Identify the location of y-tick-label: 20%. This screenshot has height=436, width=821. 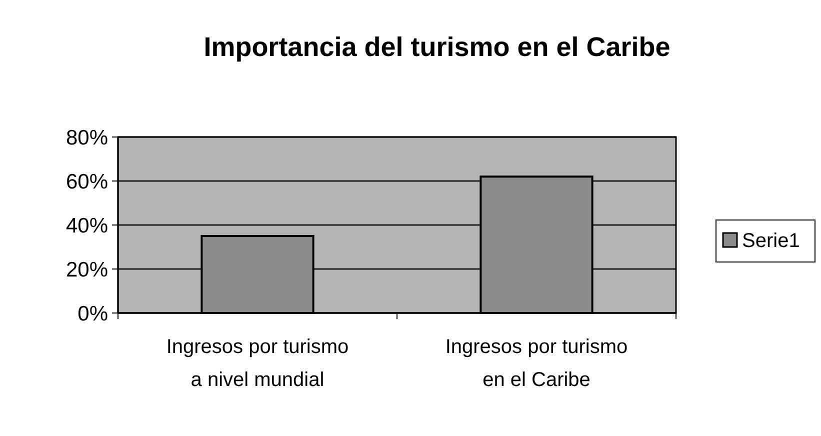
(87, 270).